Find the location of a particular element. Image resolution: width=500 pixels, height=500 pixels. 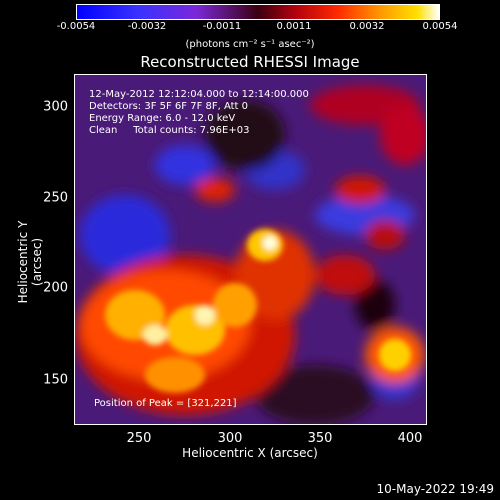

colorbar-tick: -0.0054 is located at coordinates (76, 26).